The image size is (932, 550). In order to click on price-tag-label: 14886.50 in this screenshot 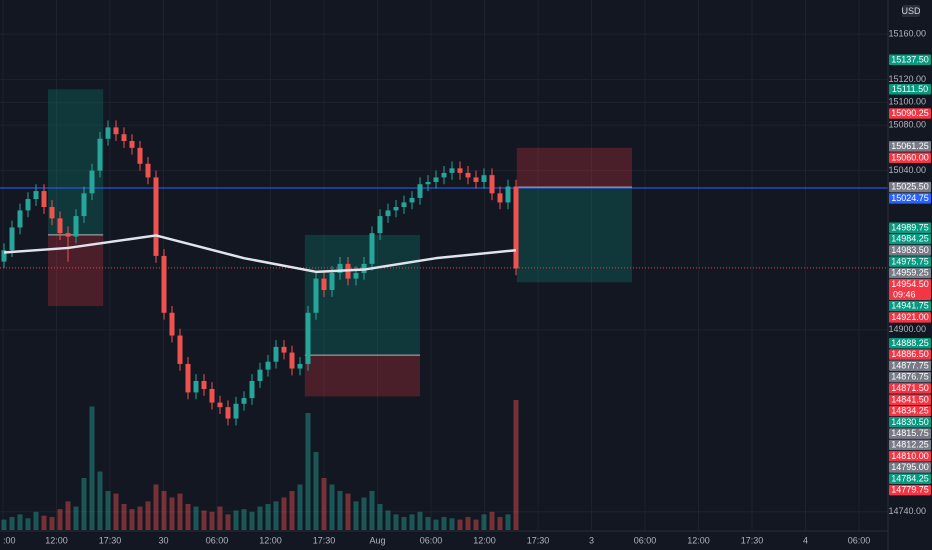, I will do `click(910, 354)`.